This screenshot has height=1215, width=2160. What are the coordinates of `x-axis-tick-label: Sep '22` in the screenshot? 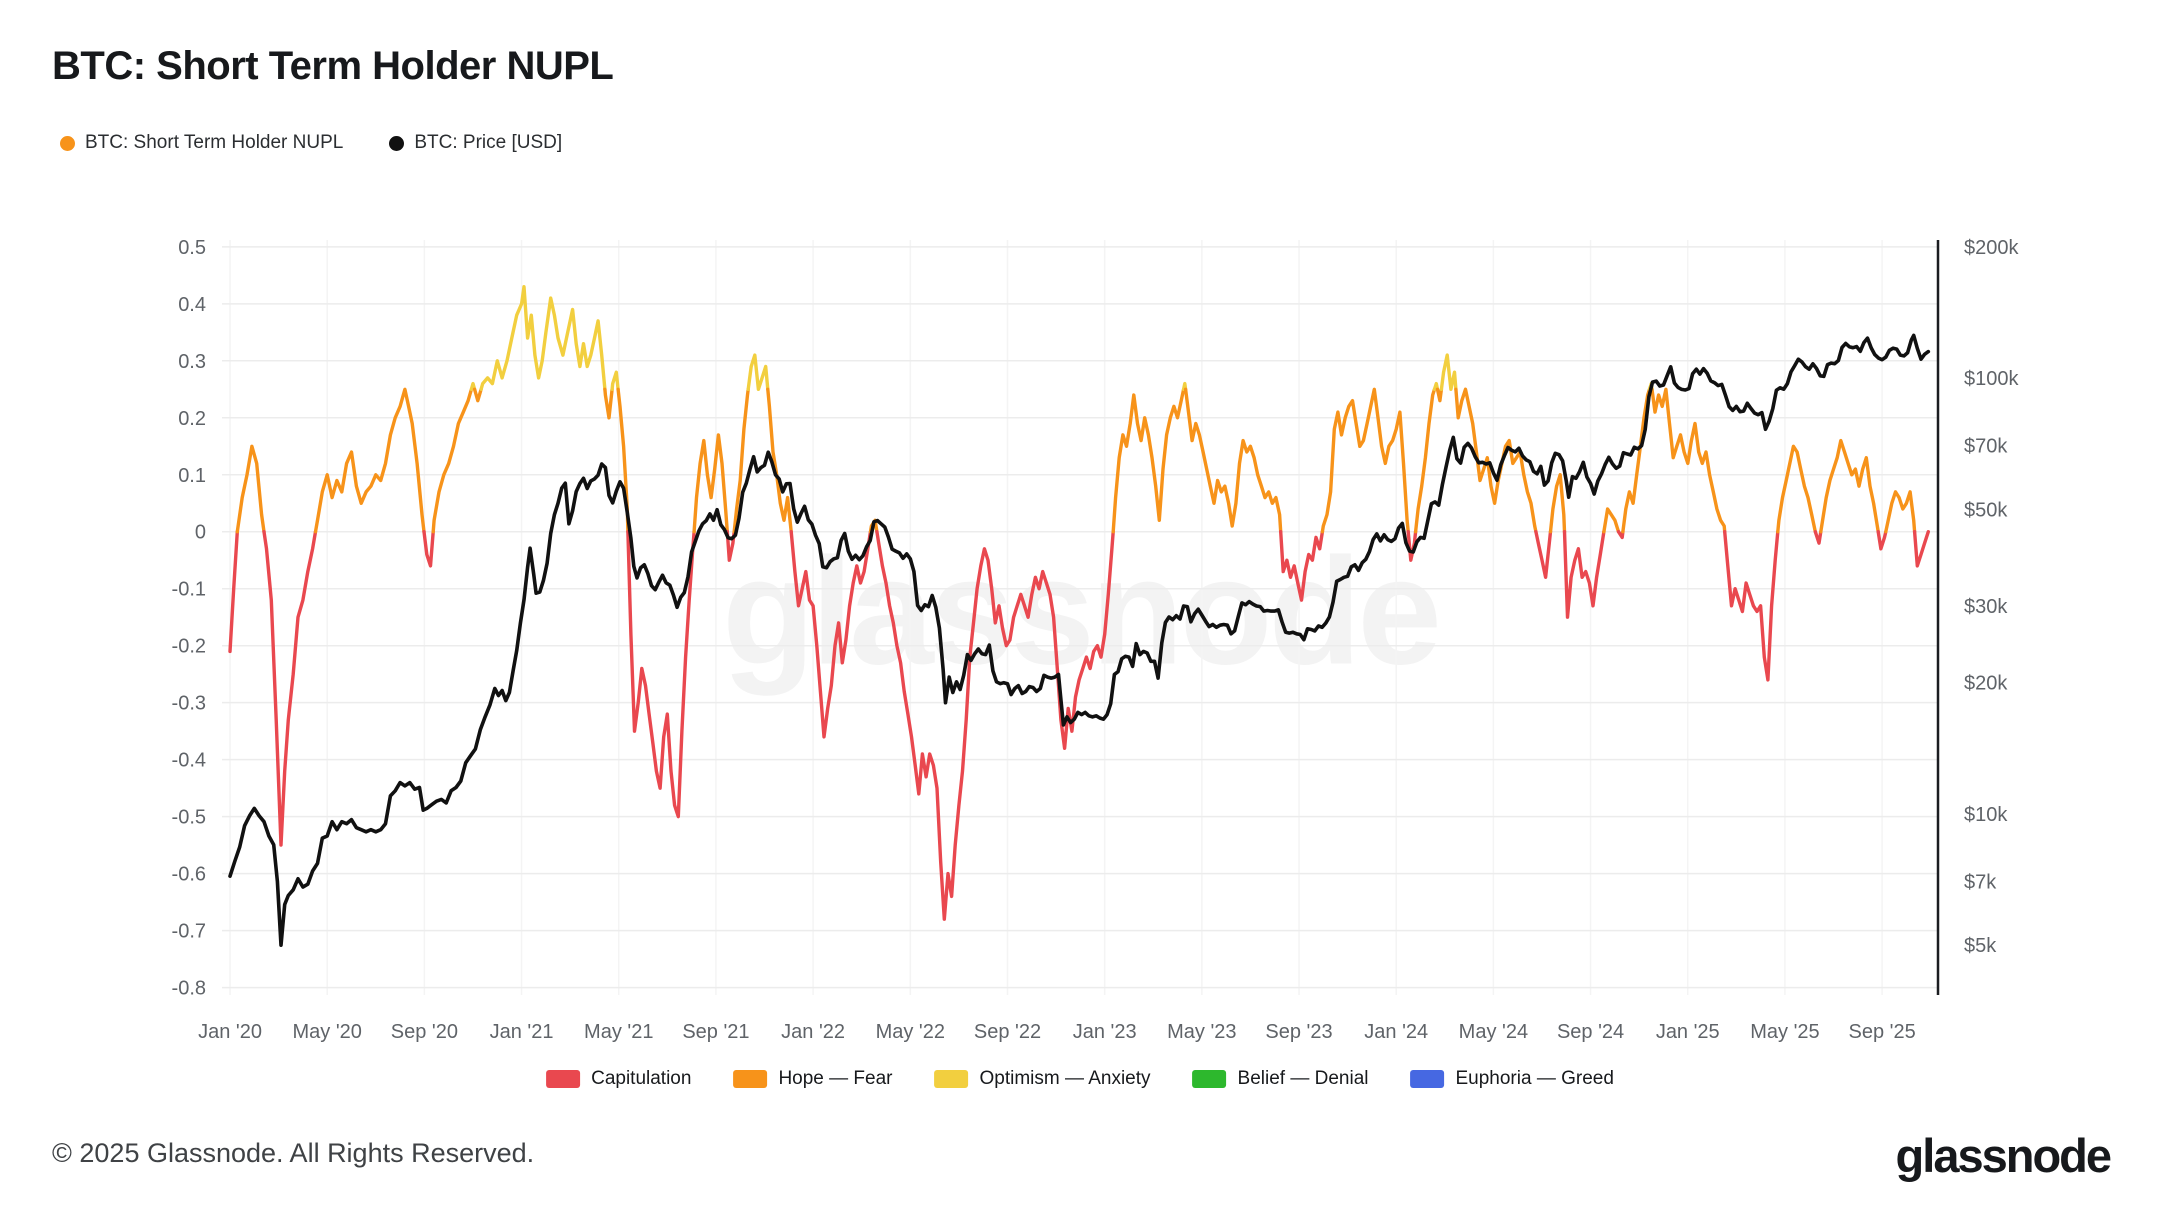 It's located at (1007, 1032).